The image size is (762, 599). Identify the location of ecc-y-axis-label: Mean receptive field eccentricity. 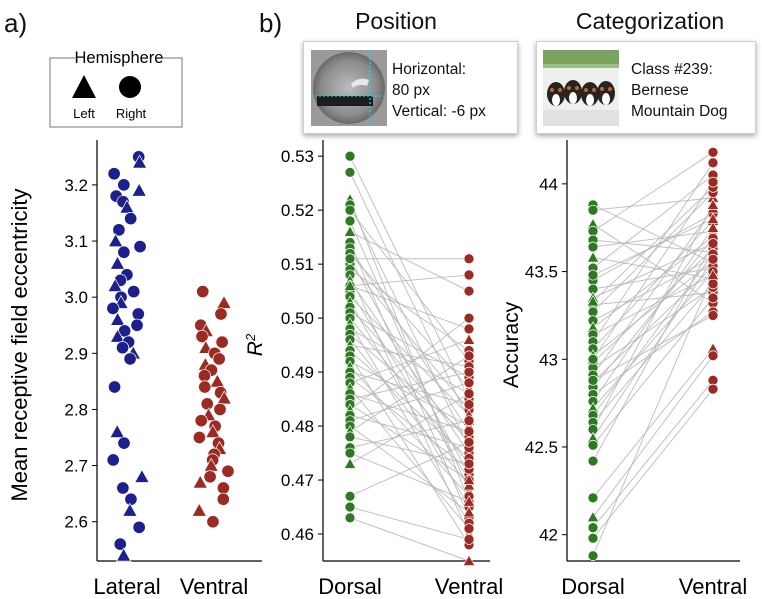
(19, 344).